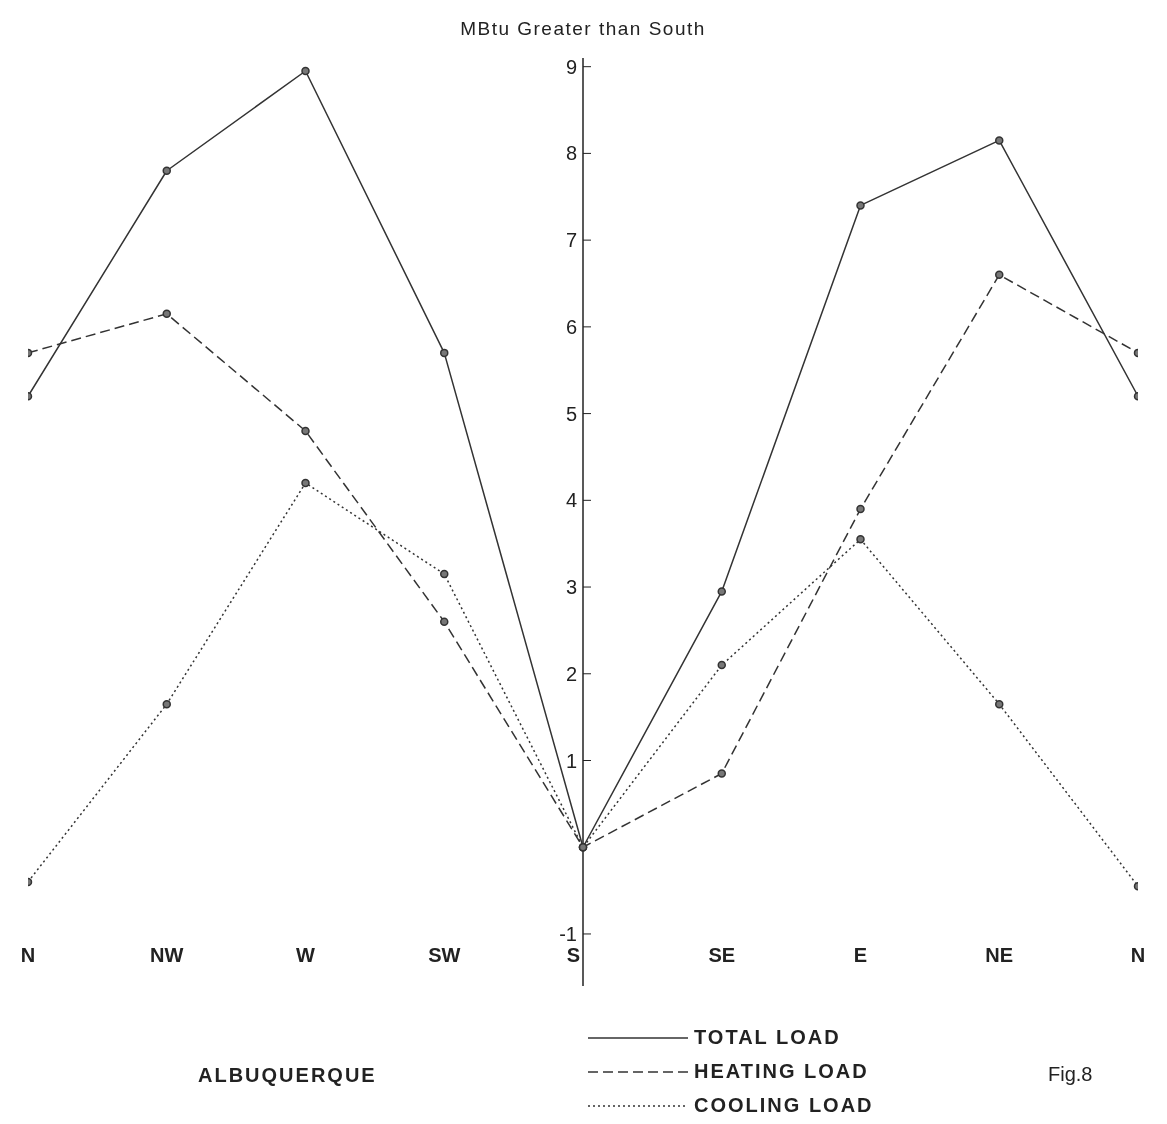  Describe the element at coordinates (306, 954) in the screenshot. I see `x-tick-label: W` at that location.